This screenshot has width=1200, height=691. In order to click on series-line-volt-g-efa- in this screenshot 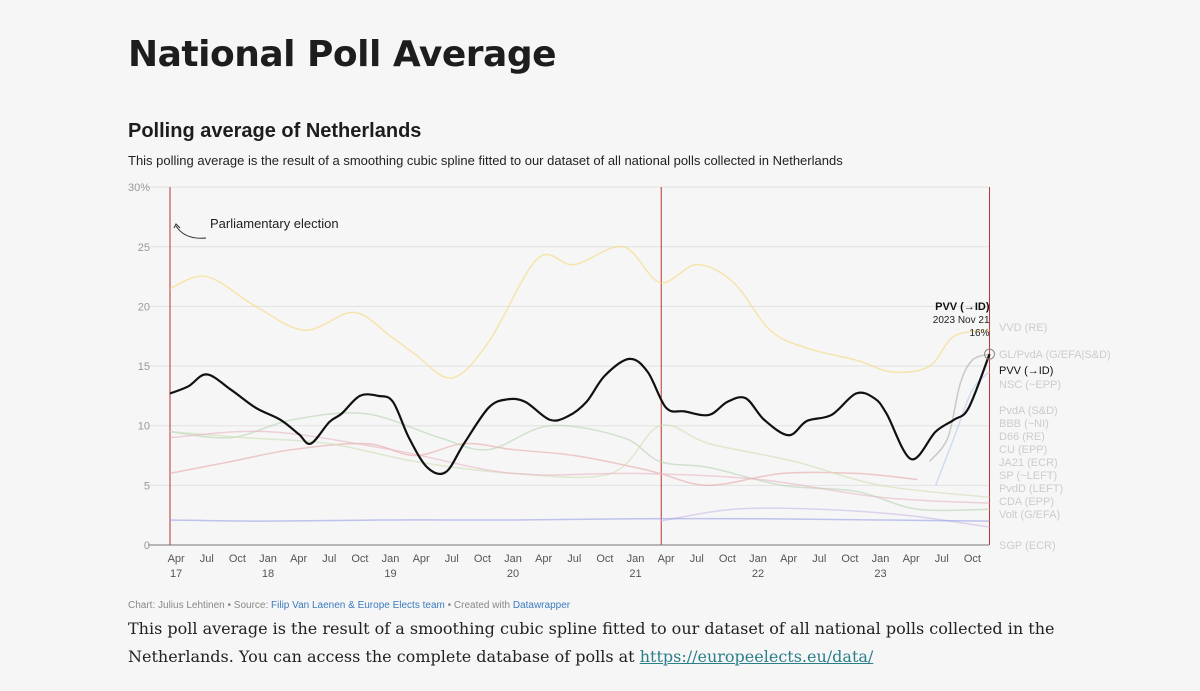, I will do `click(824, 517)`.